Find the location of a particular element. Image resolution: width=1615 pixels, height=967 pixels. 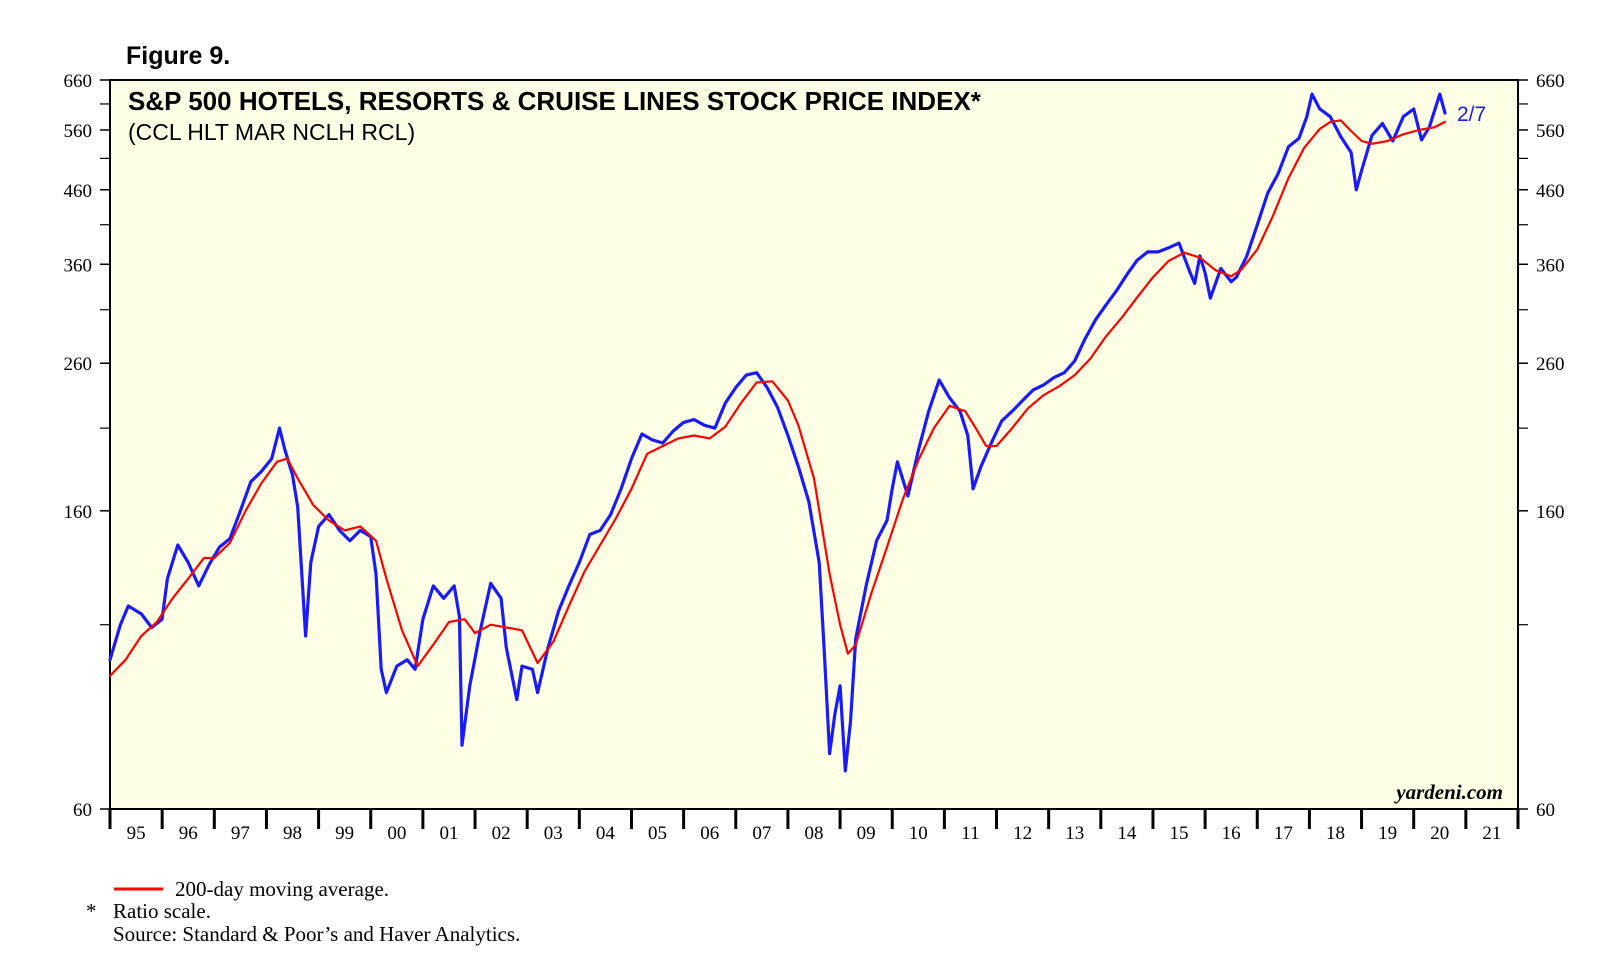

x-tick-label: 01 is located at coordinates (448, 833).